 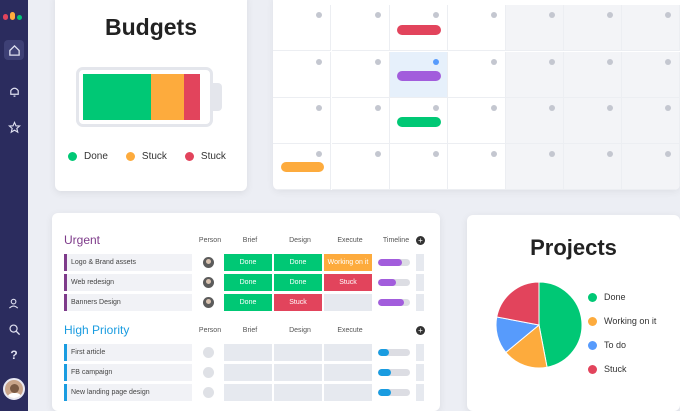 What do you see at coordinates (14, 329) in the screenshot?
I see `search-icon` at bounding box center [14, 329].